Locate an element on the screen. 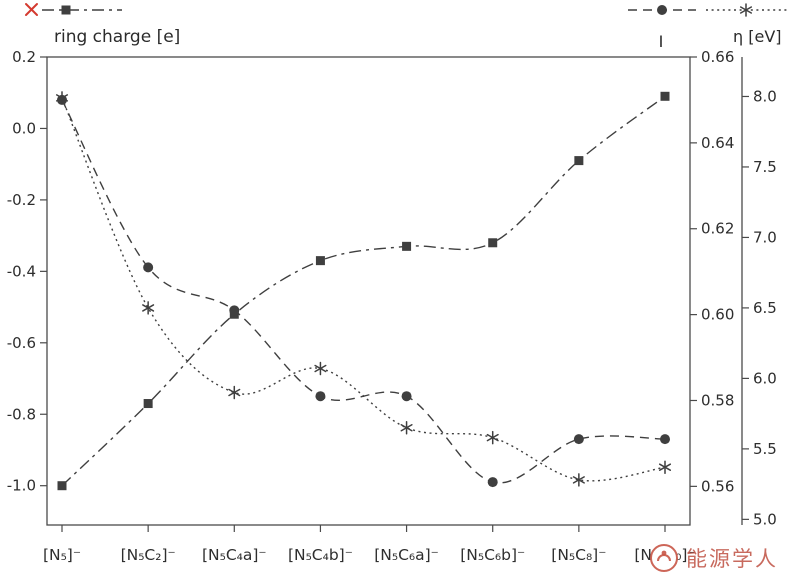 The image size is (800, 587). x-category-label: [N₅]⁻ is located at coordinates (62, 555).